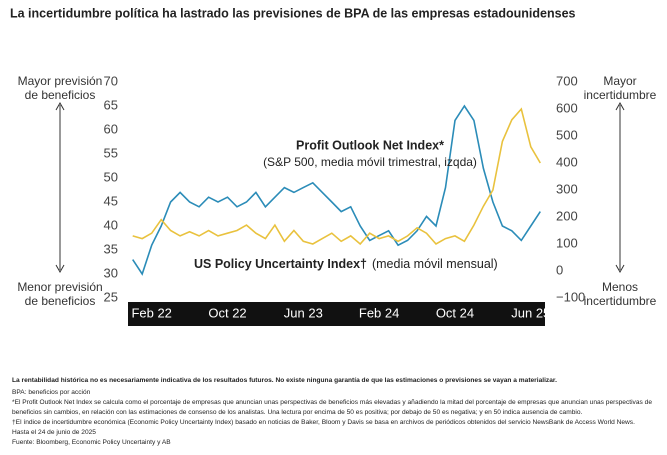 This screenshot has height=455, width=667. Describe the element at coordinates (59, 287) in the screenshot. I see `side-label: Menor previsión` at that location.